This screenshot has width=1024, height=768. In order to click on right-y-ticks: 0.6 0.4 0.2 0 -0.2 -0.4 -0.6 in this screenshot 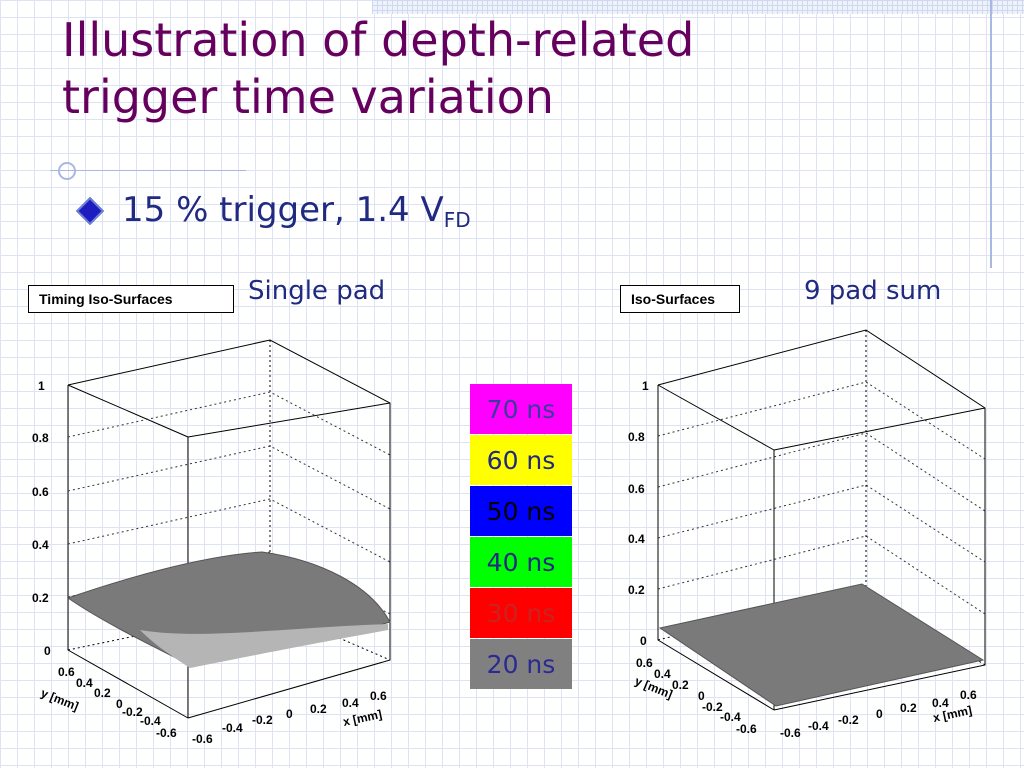, I will do `click(696, 696)`.